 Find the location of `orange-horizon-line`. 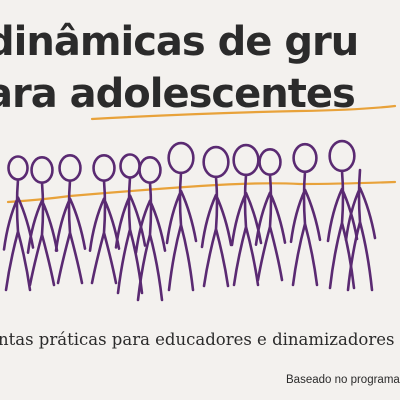

orange-horizon-line is located at coordinates (201, 192).